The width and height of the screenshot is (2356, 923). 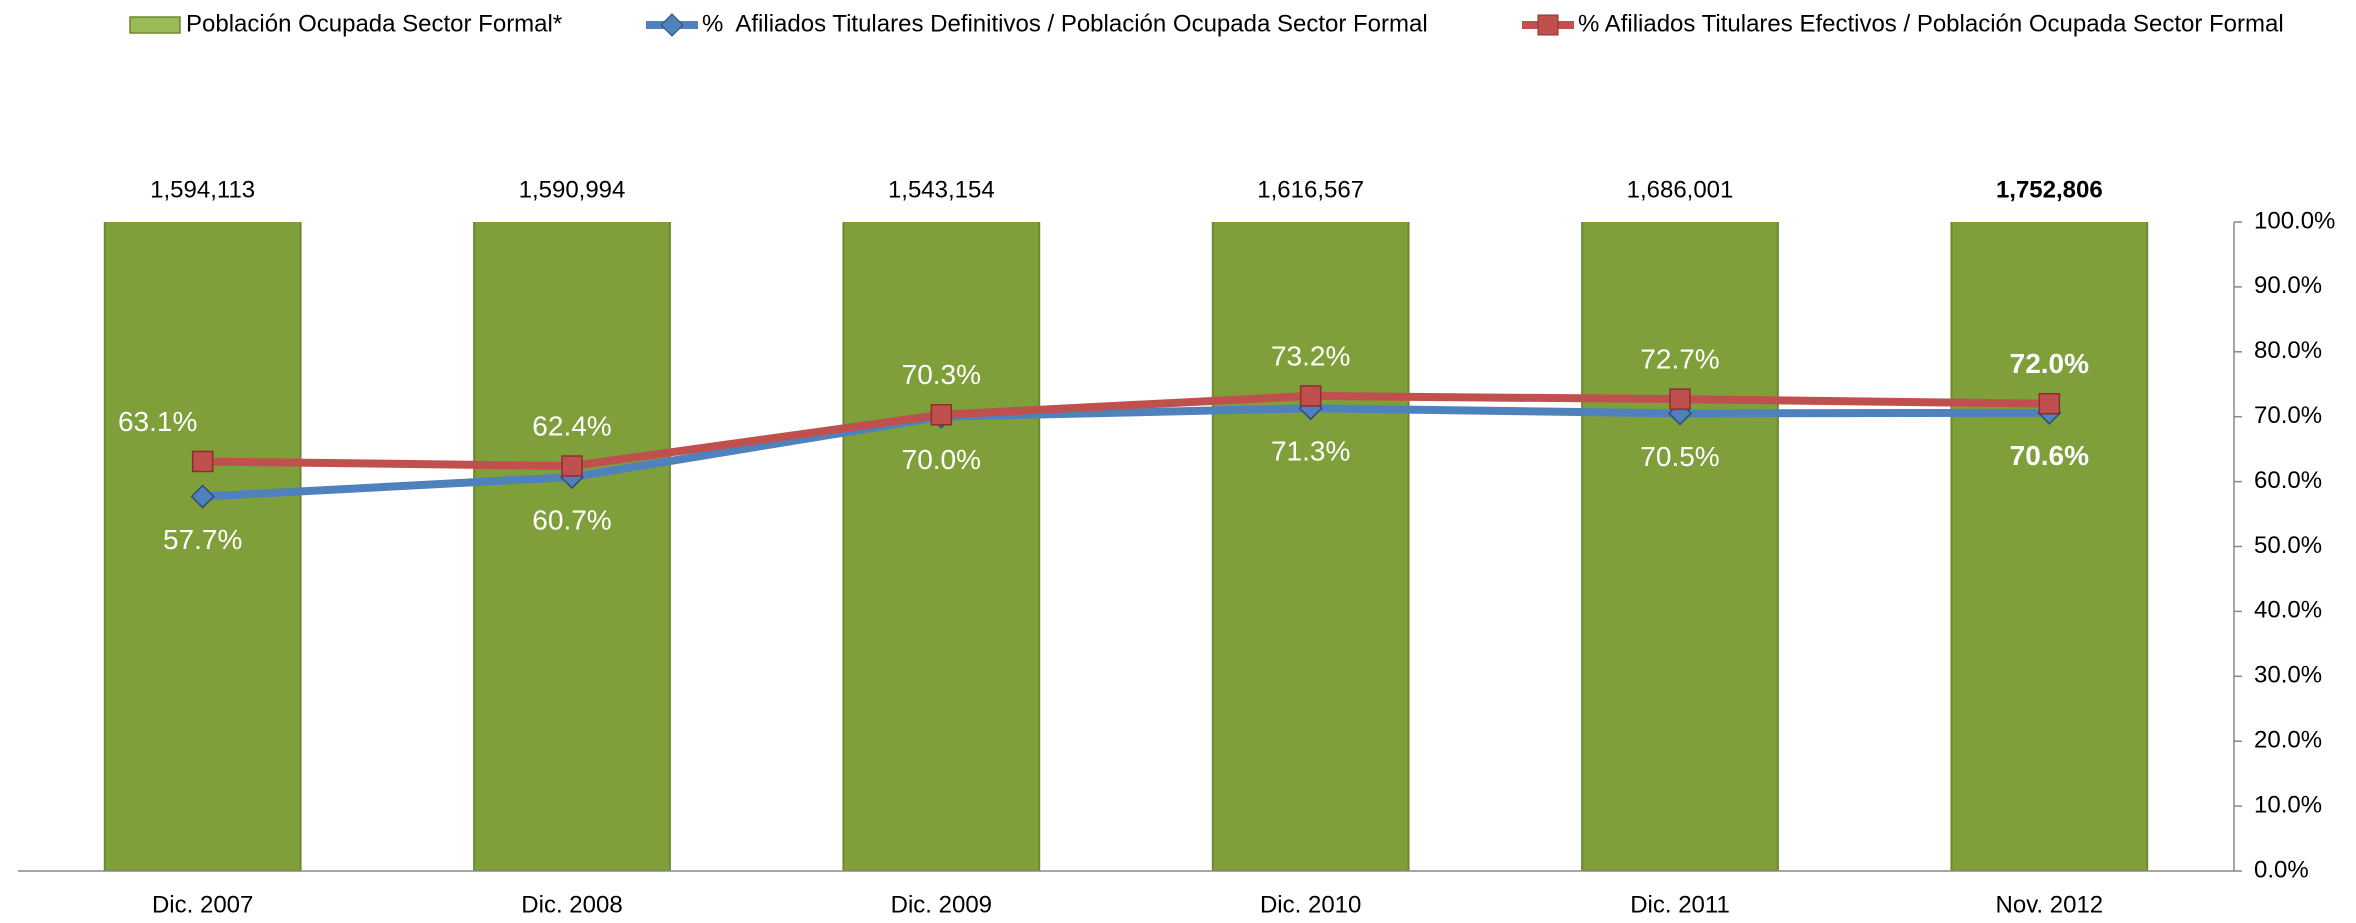 What do you see at coordinates (2288, 285) in the screenshot?
I see `y2-tick-label: 90.0%` at bounding box center [2288, 285].